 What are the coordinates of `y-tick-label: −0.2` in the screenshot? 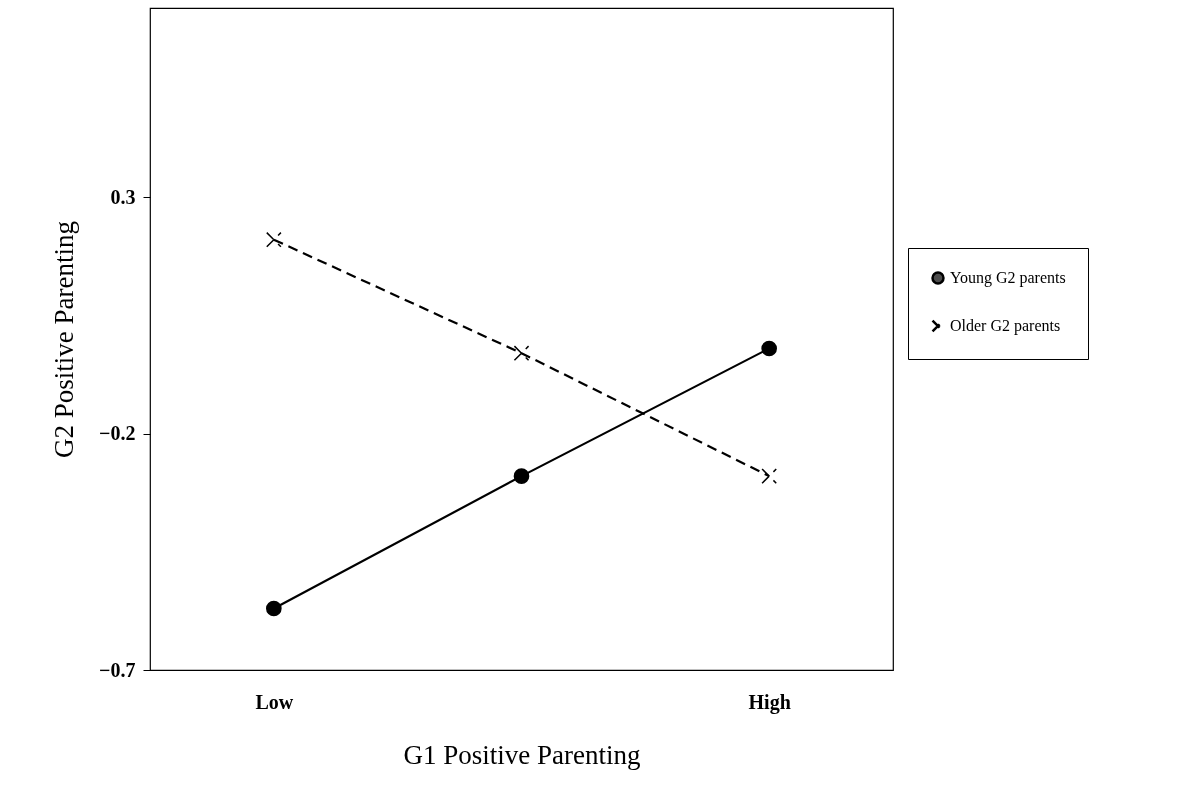 It's located at (117, 433).